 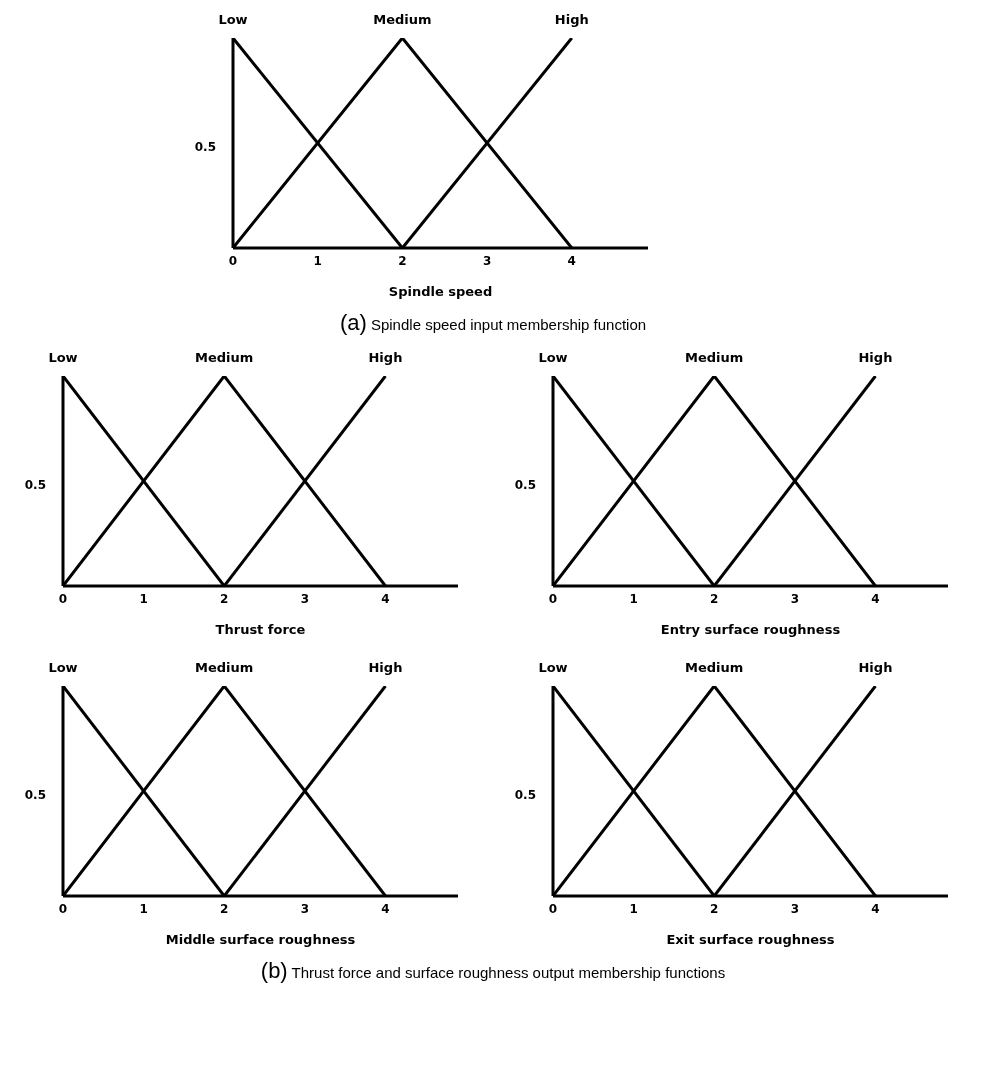 What do you see at coordinates (493, 971) in the screenshot?
I see `text: (b) Thrust force and surface roughness output membership functions` at bounding box center [493, 971].